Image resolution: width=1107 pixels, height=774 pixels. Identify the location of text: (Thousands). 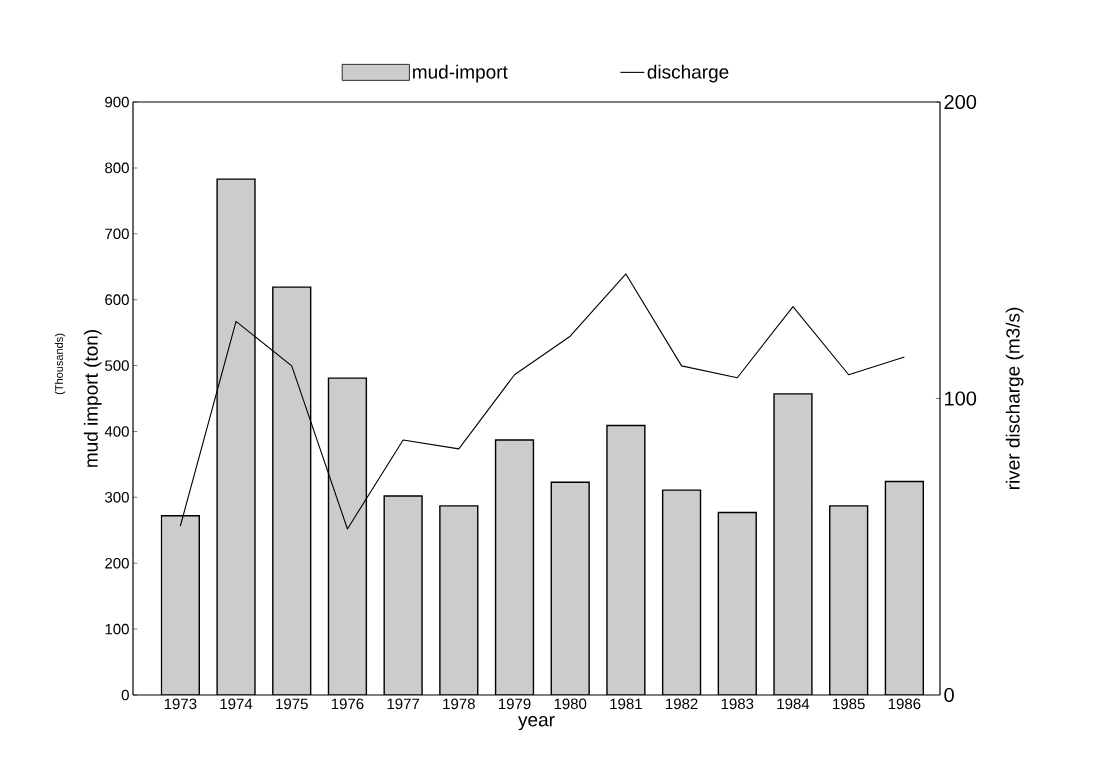
(60, 364).